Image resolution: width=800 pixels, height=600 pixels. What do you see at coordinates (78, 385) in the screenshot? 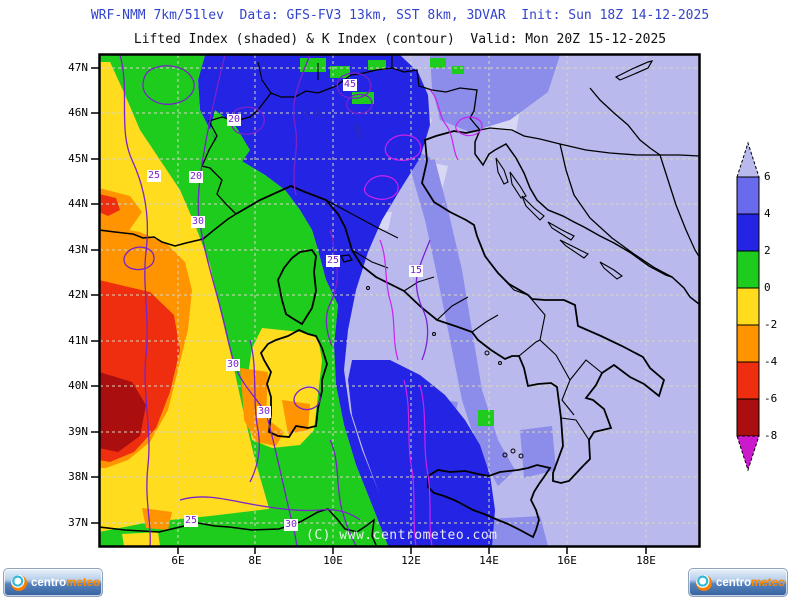
I see `lat-tick-label: 40N` at bounding box center [78, 385].